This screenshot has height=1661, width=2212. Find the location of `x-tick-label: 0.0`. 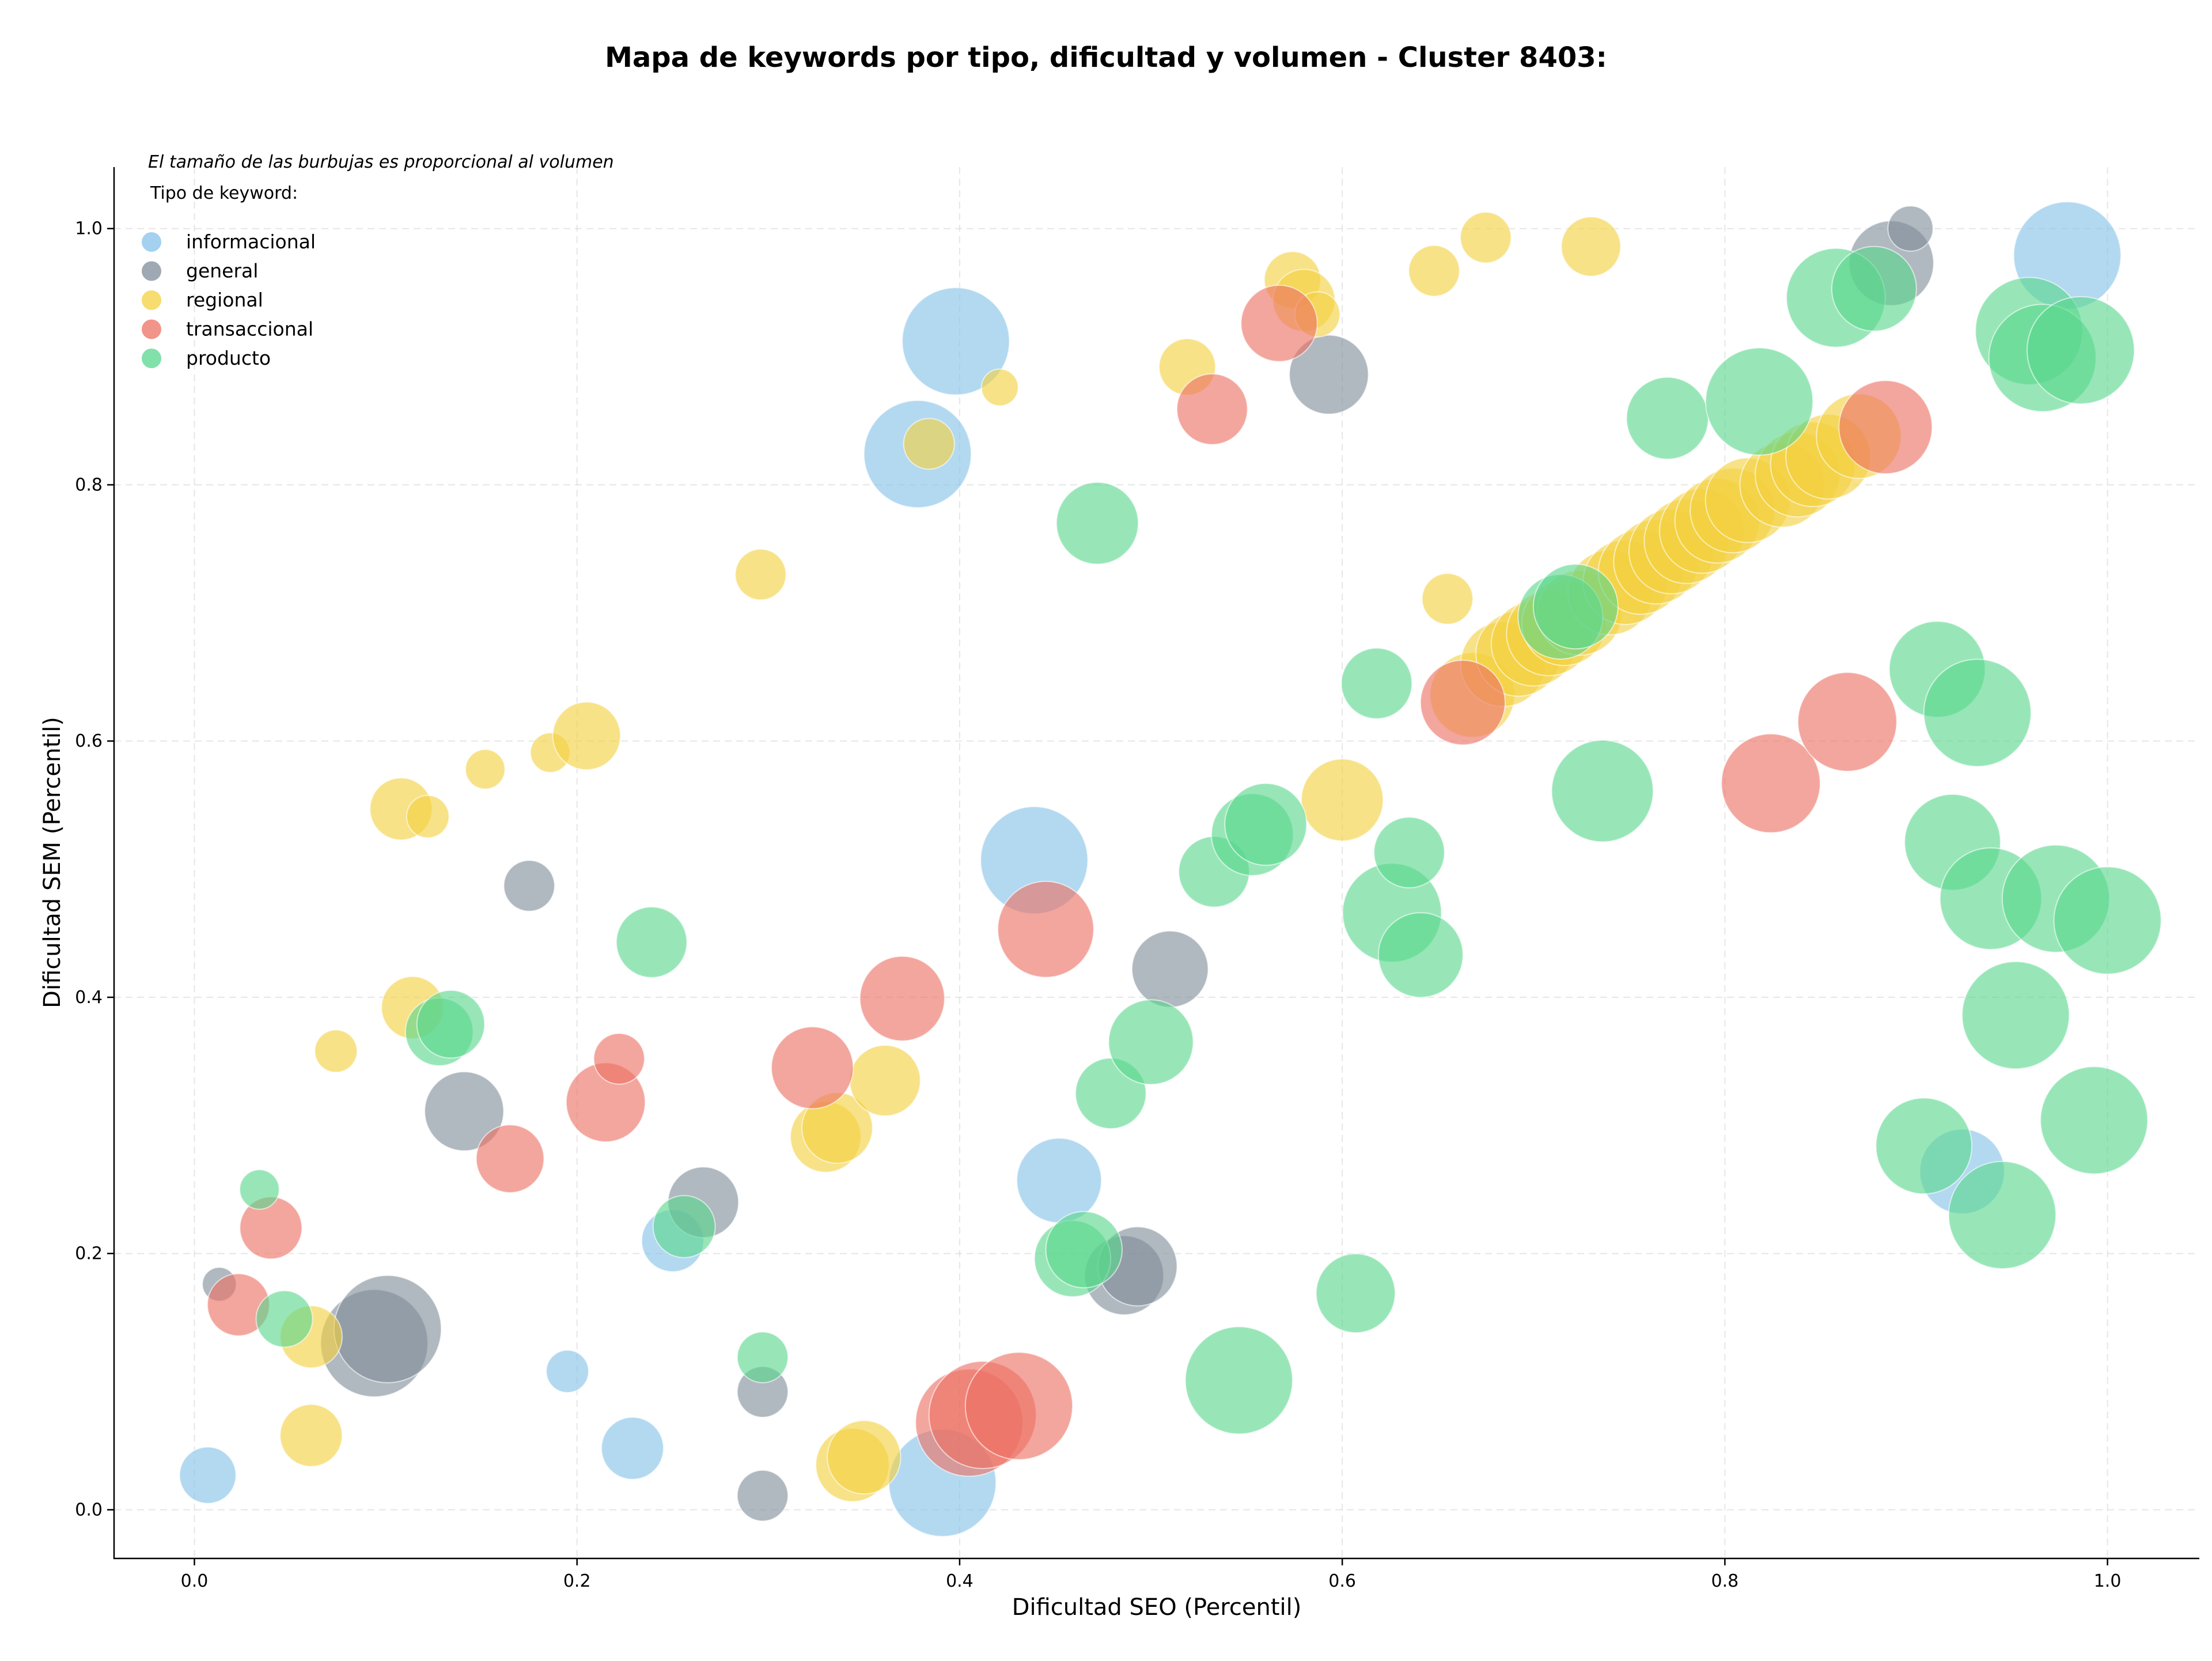

x-tick-label: 0.0 is located at coordinates (195, 1581).